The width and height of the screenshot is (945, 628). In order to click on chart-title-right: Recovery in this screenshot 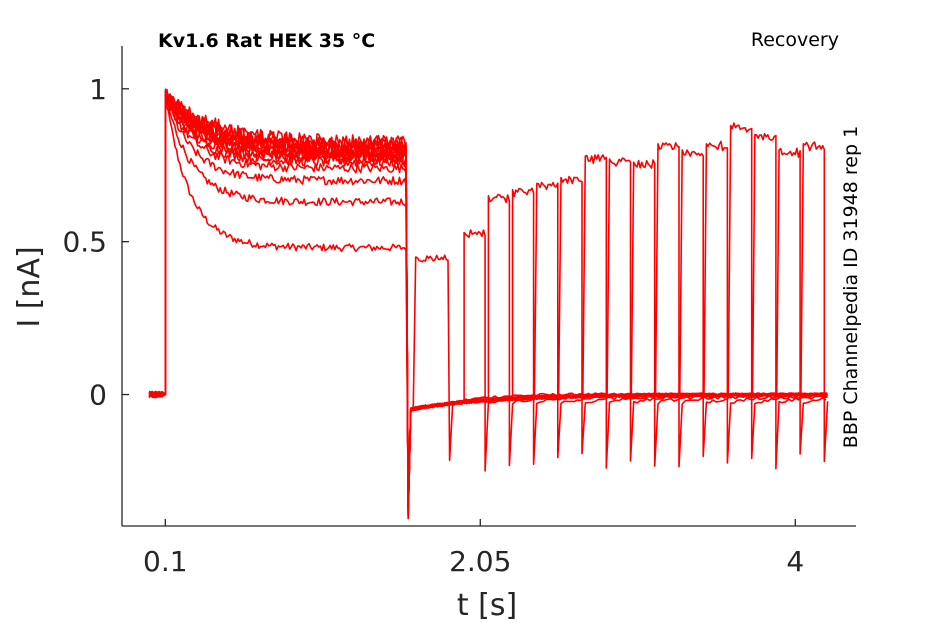, I will do `click(795, 40)`.